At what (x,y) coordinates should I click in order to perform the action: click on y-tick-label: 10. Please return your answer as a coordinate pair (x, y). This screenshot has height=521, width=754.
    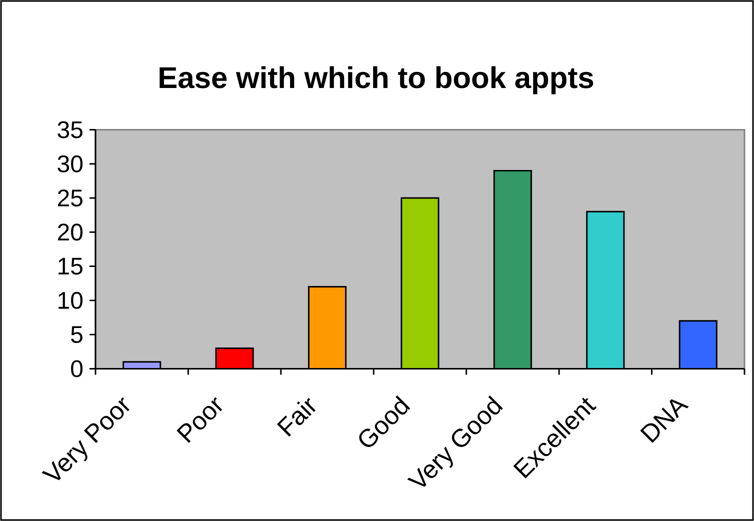
    Looking at the image, I should click on (70, 300).